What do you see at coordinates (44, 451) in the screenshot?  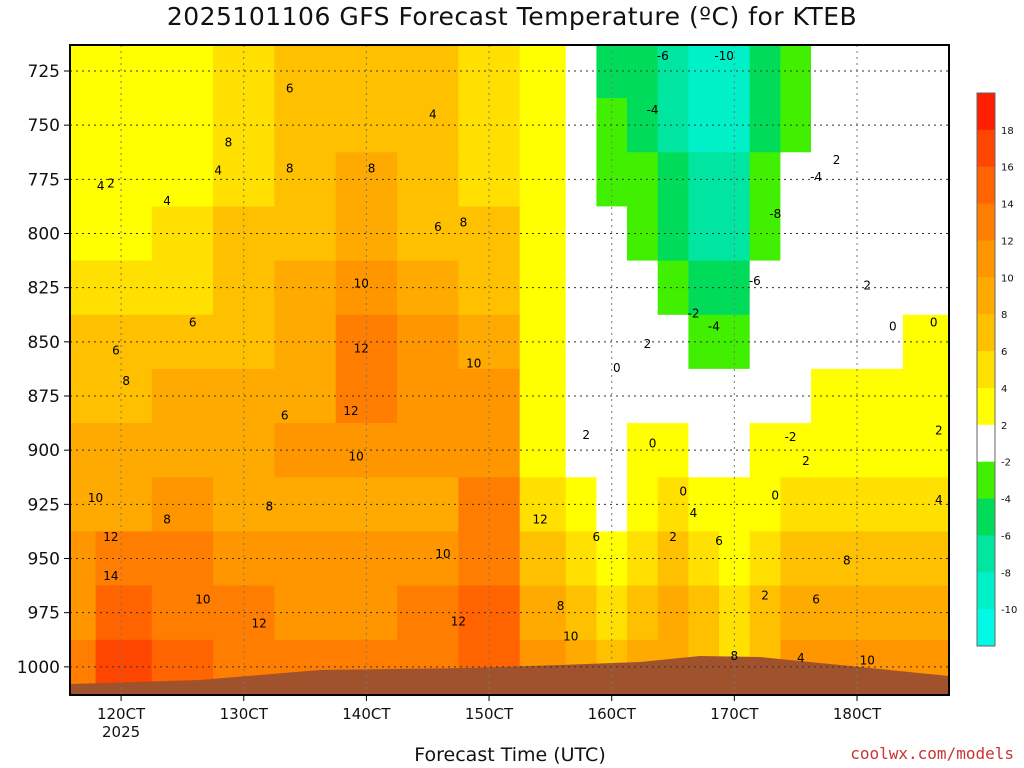 I see `y-tick-label: 900` at bounding box center [44, 451].